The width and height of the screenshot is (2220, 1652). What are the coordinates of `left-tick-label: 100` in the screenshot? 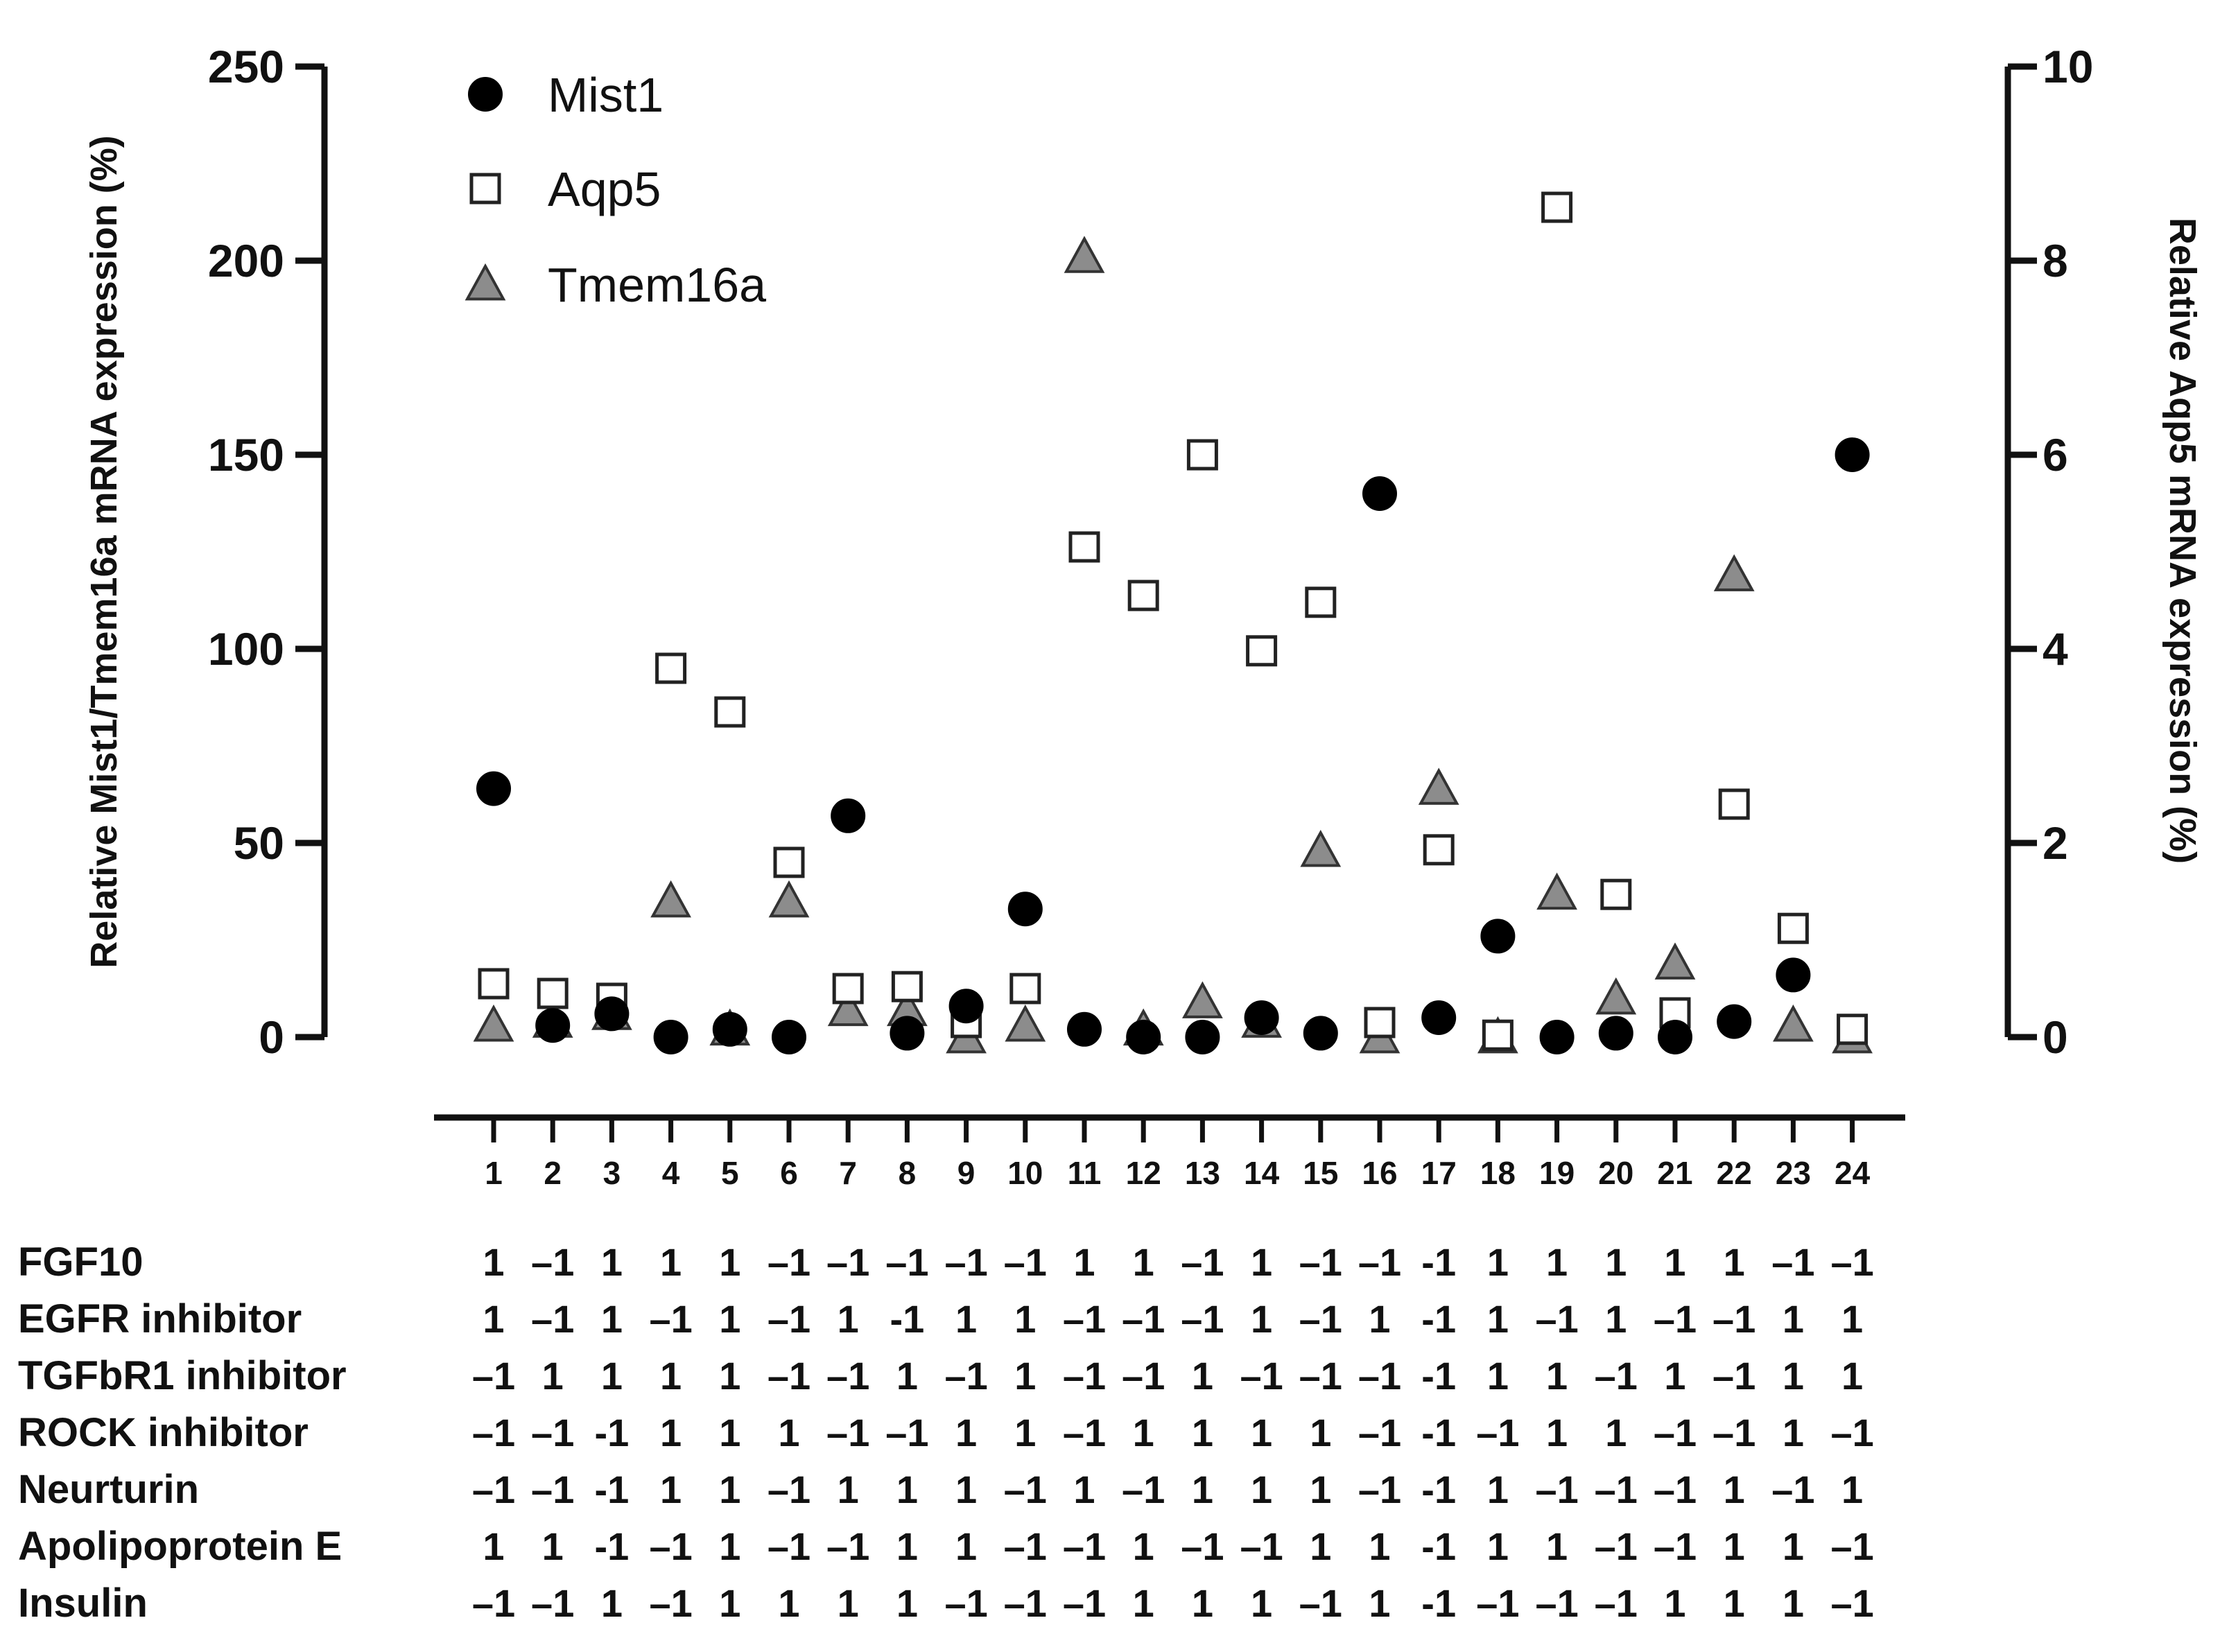 It's located at (246, 649).